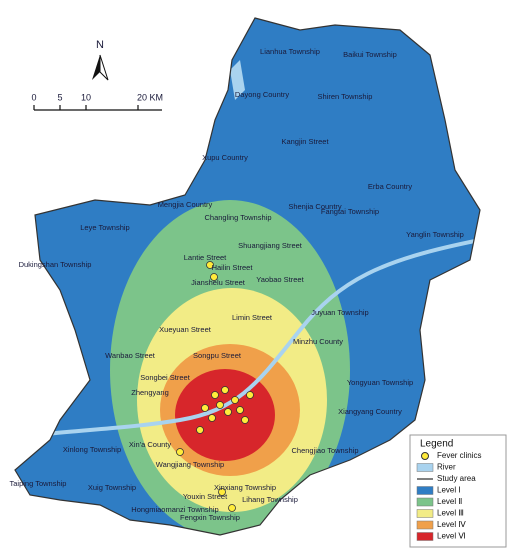  I want to click on place-label: Jianshelu Street, so click(218, 282).